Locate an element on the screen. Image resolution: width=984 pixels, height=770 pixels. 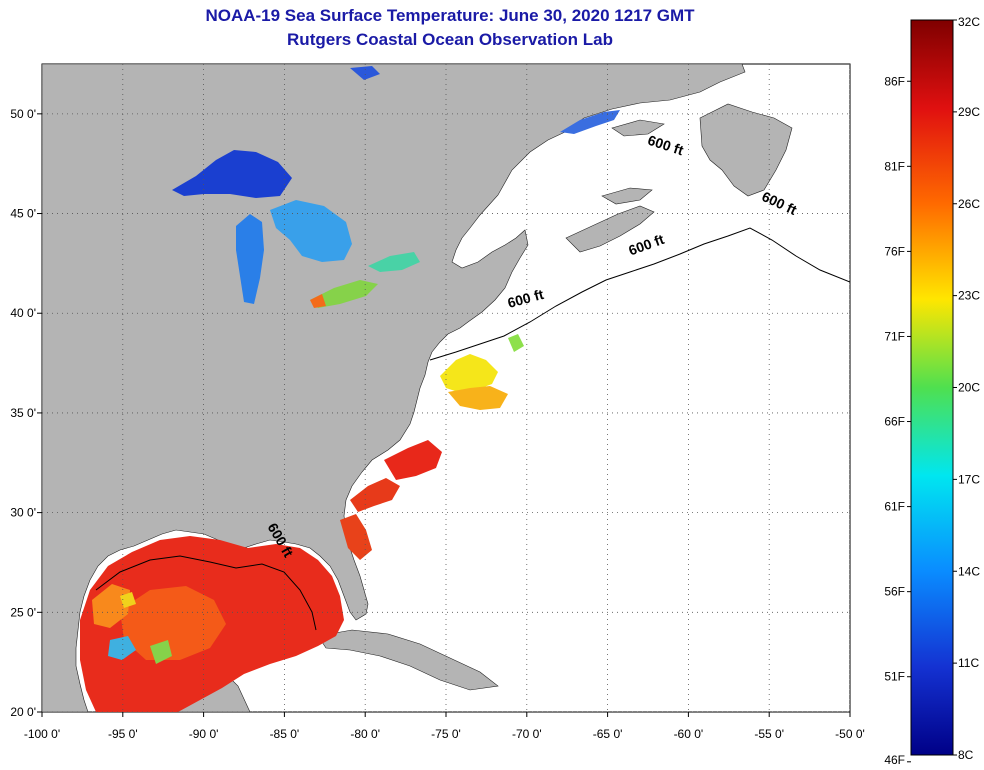
x-tick-label: -90 0' is located at coordinates (204, 734).